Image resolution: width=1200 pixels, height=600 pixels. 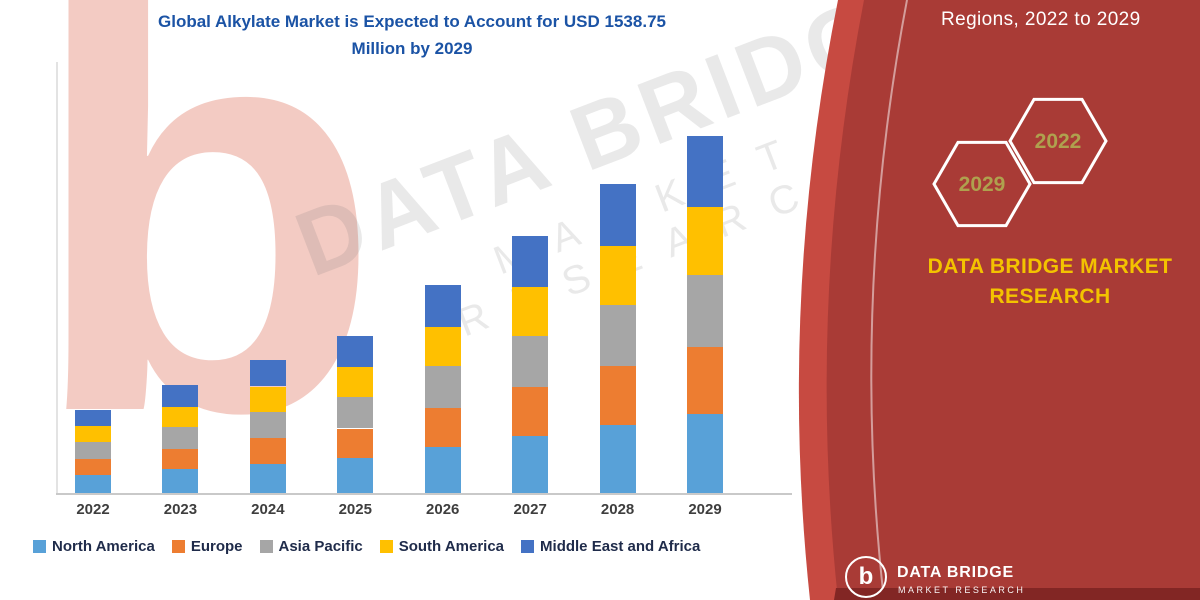 What do you see at coordinates (1041, 19) in the screenshot?
I see `regions-heading: Regions, 2022 to 2029` at bounding box center [1041, 19].